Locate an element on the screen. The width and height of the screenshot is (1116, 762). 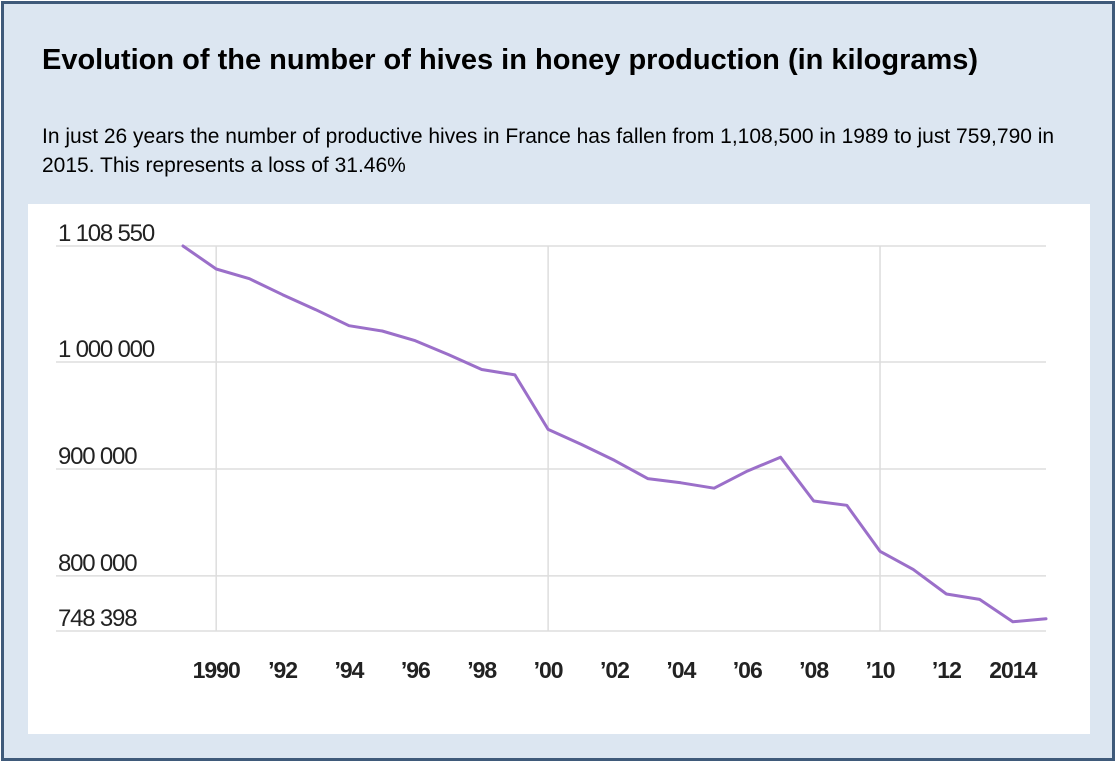
y-tick-label: 1 000 000 is located at coordinates (106, 349).